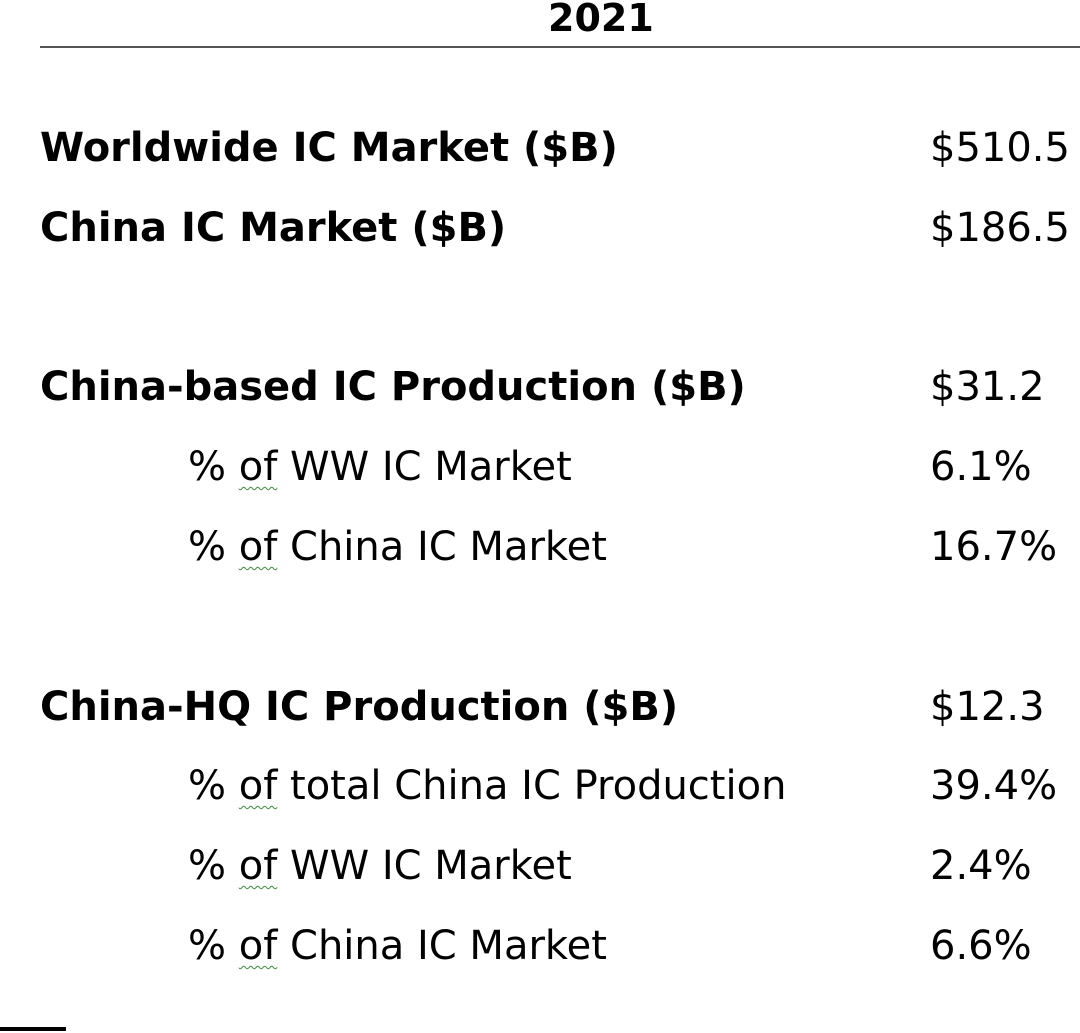 The image size is (1080, 1033). What do you see at coordinates (393, 387) in the screenshot?
I see `row-label: China-based IC Production ($B)` at bounding box center [393, 387].